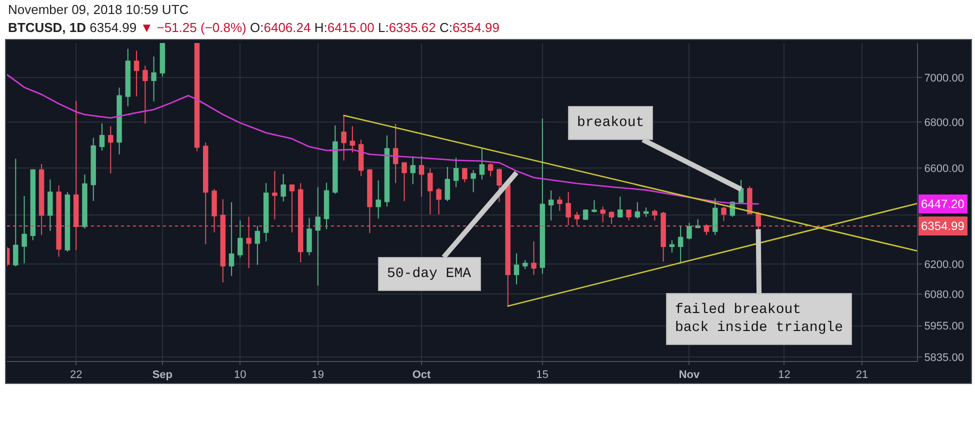  Describe the element at coordinates (542, 375) in the screenshot. I see `x-tick-label: 15` at that location.